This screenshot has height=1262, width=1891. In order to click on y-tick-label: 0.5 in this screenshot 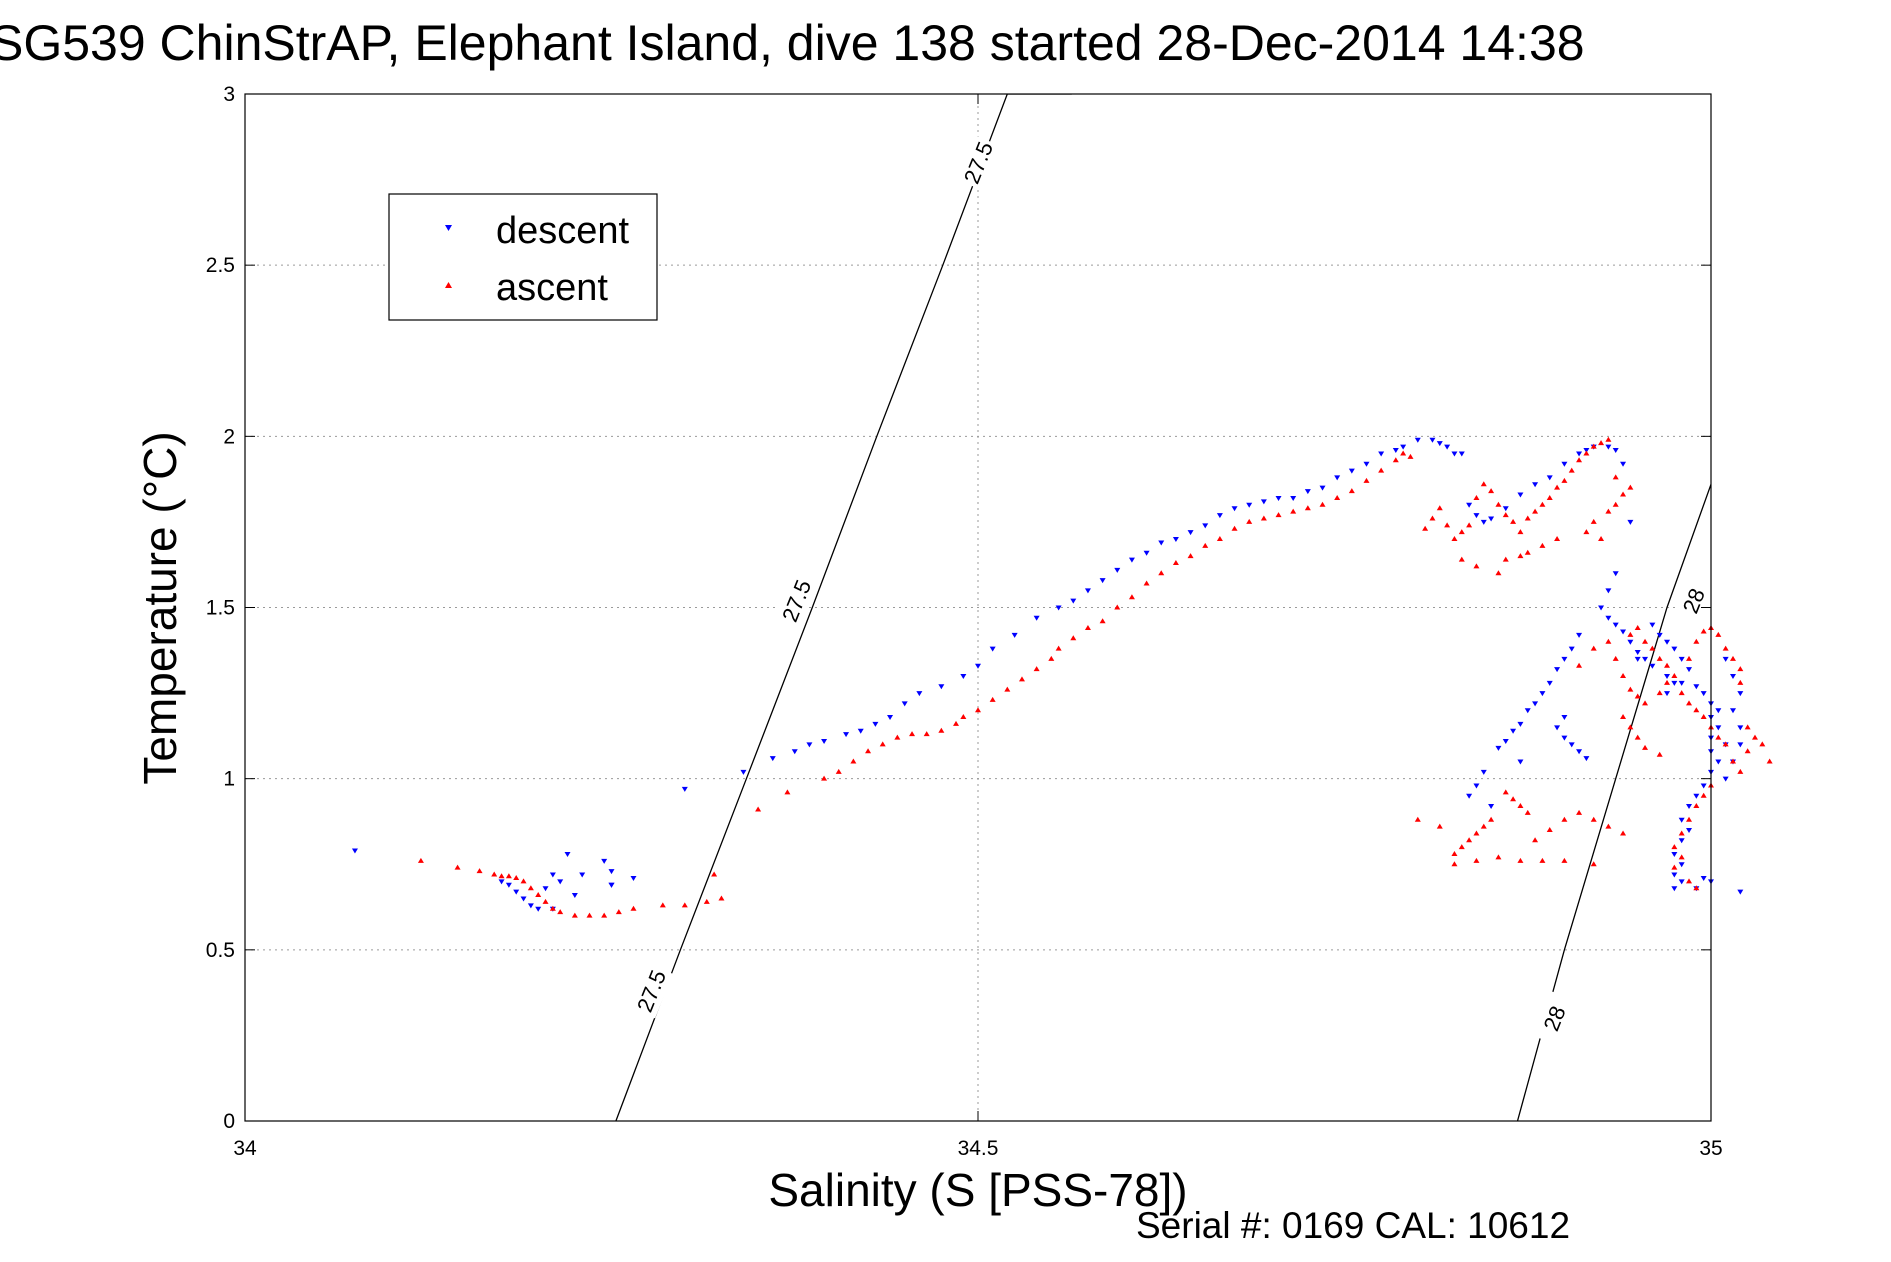, I will do `click(220, 950)`.